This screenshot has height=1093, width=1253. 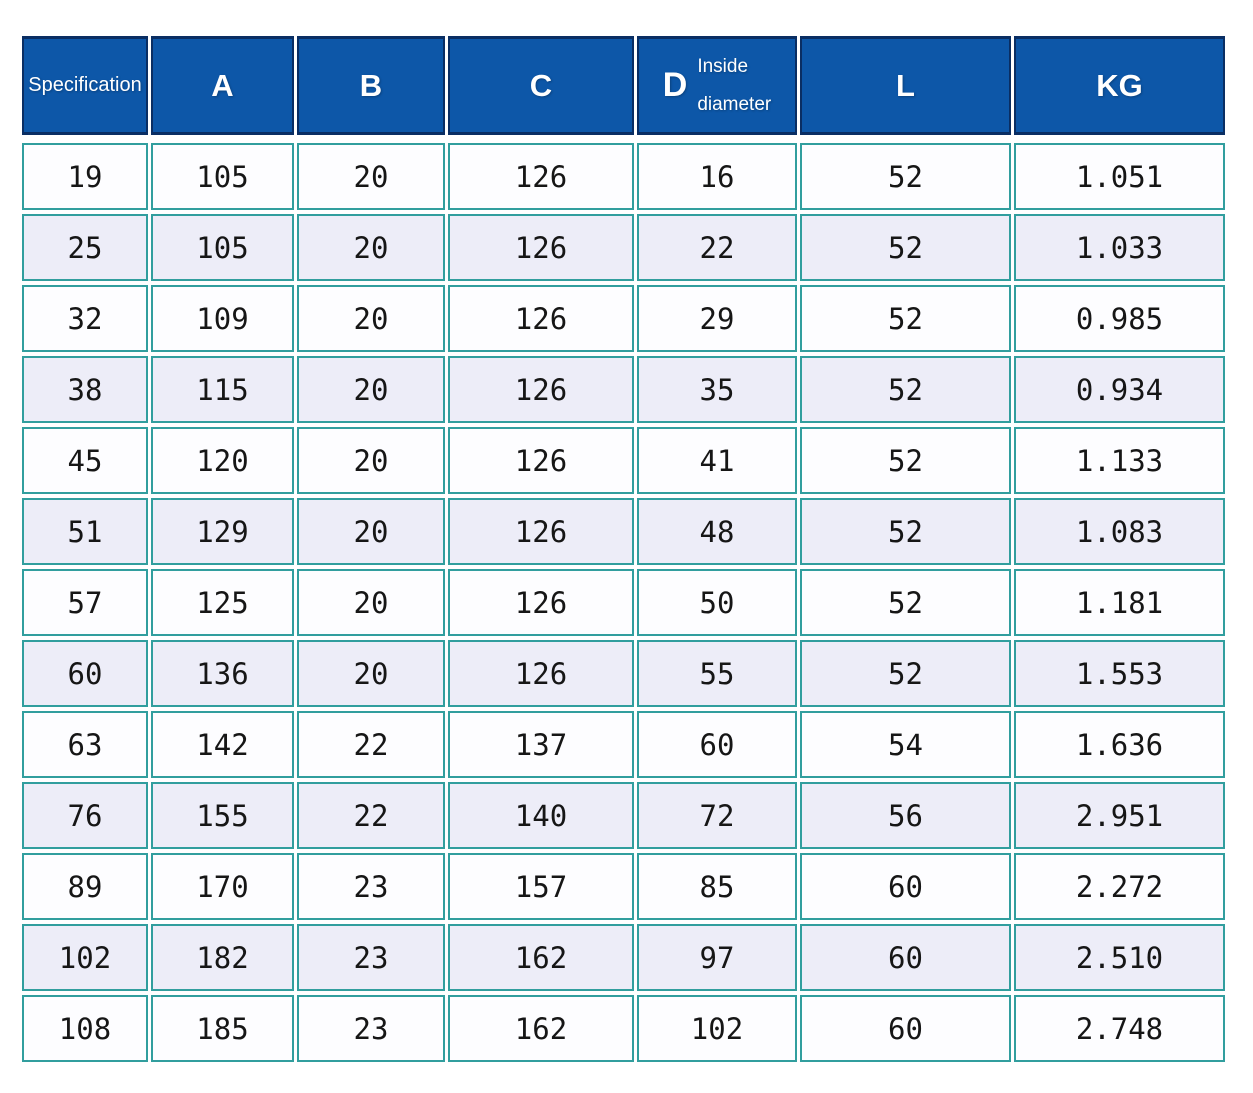 I want to click on table-cell: 41, so click(x=717, y=460).